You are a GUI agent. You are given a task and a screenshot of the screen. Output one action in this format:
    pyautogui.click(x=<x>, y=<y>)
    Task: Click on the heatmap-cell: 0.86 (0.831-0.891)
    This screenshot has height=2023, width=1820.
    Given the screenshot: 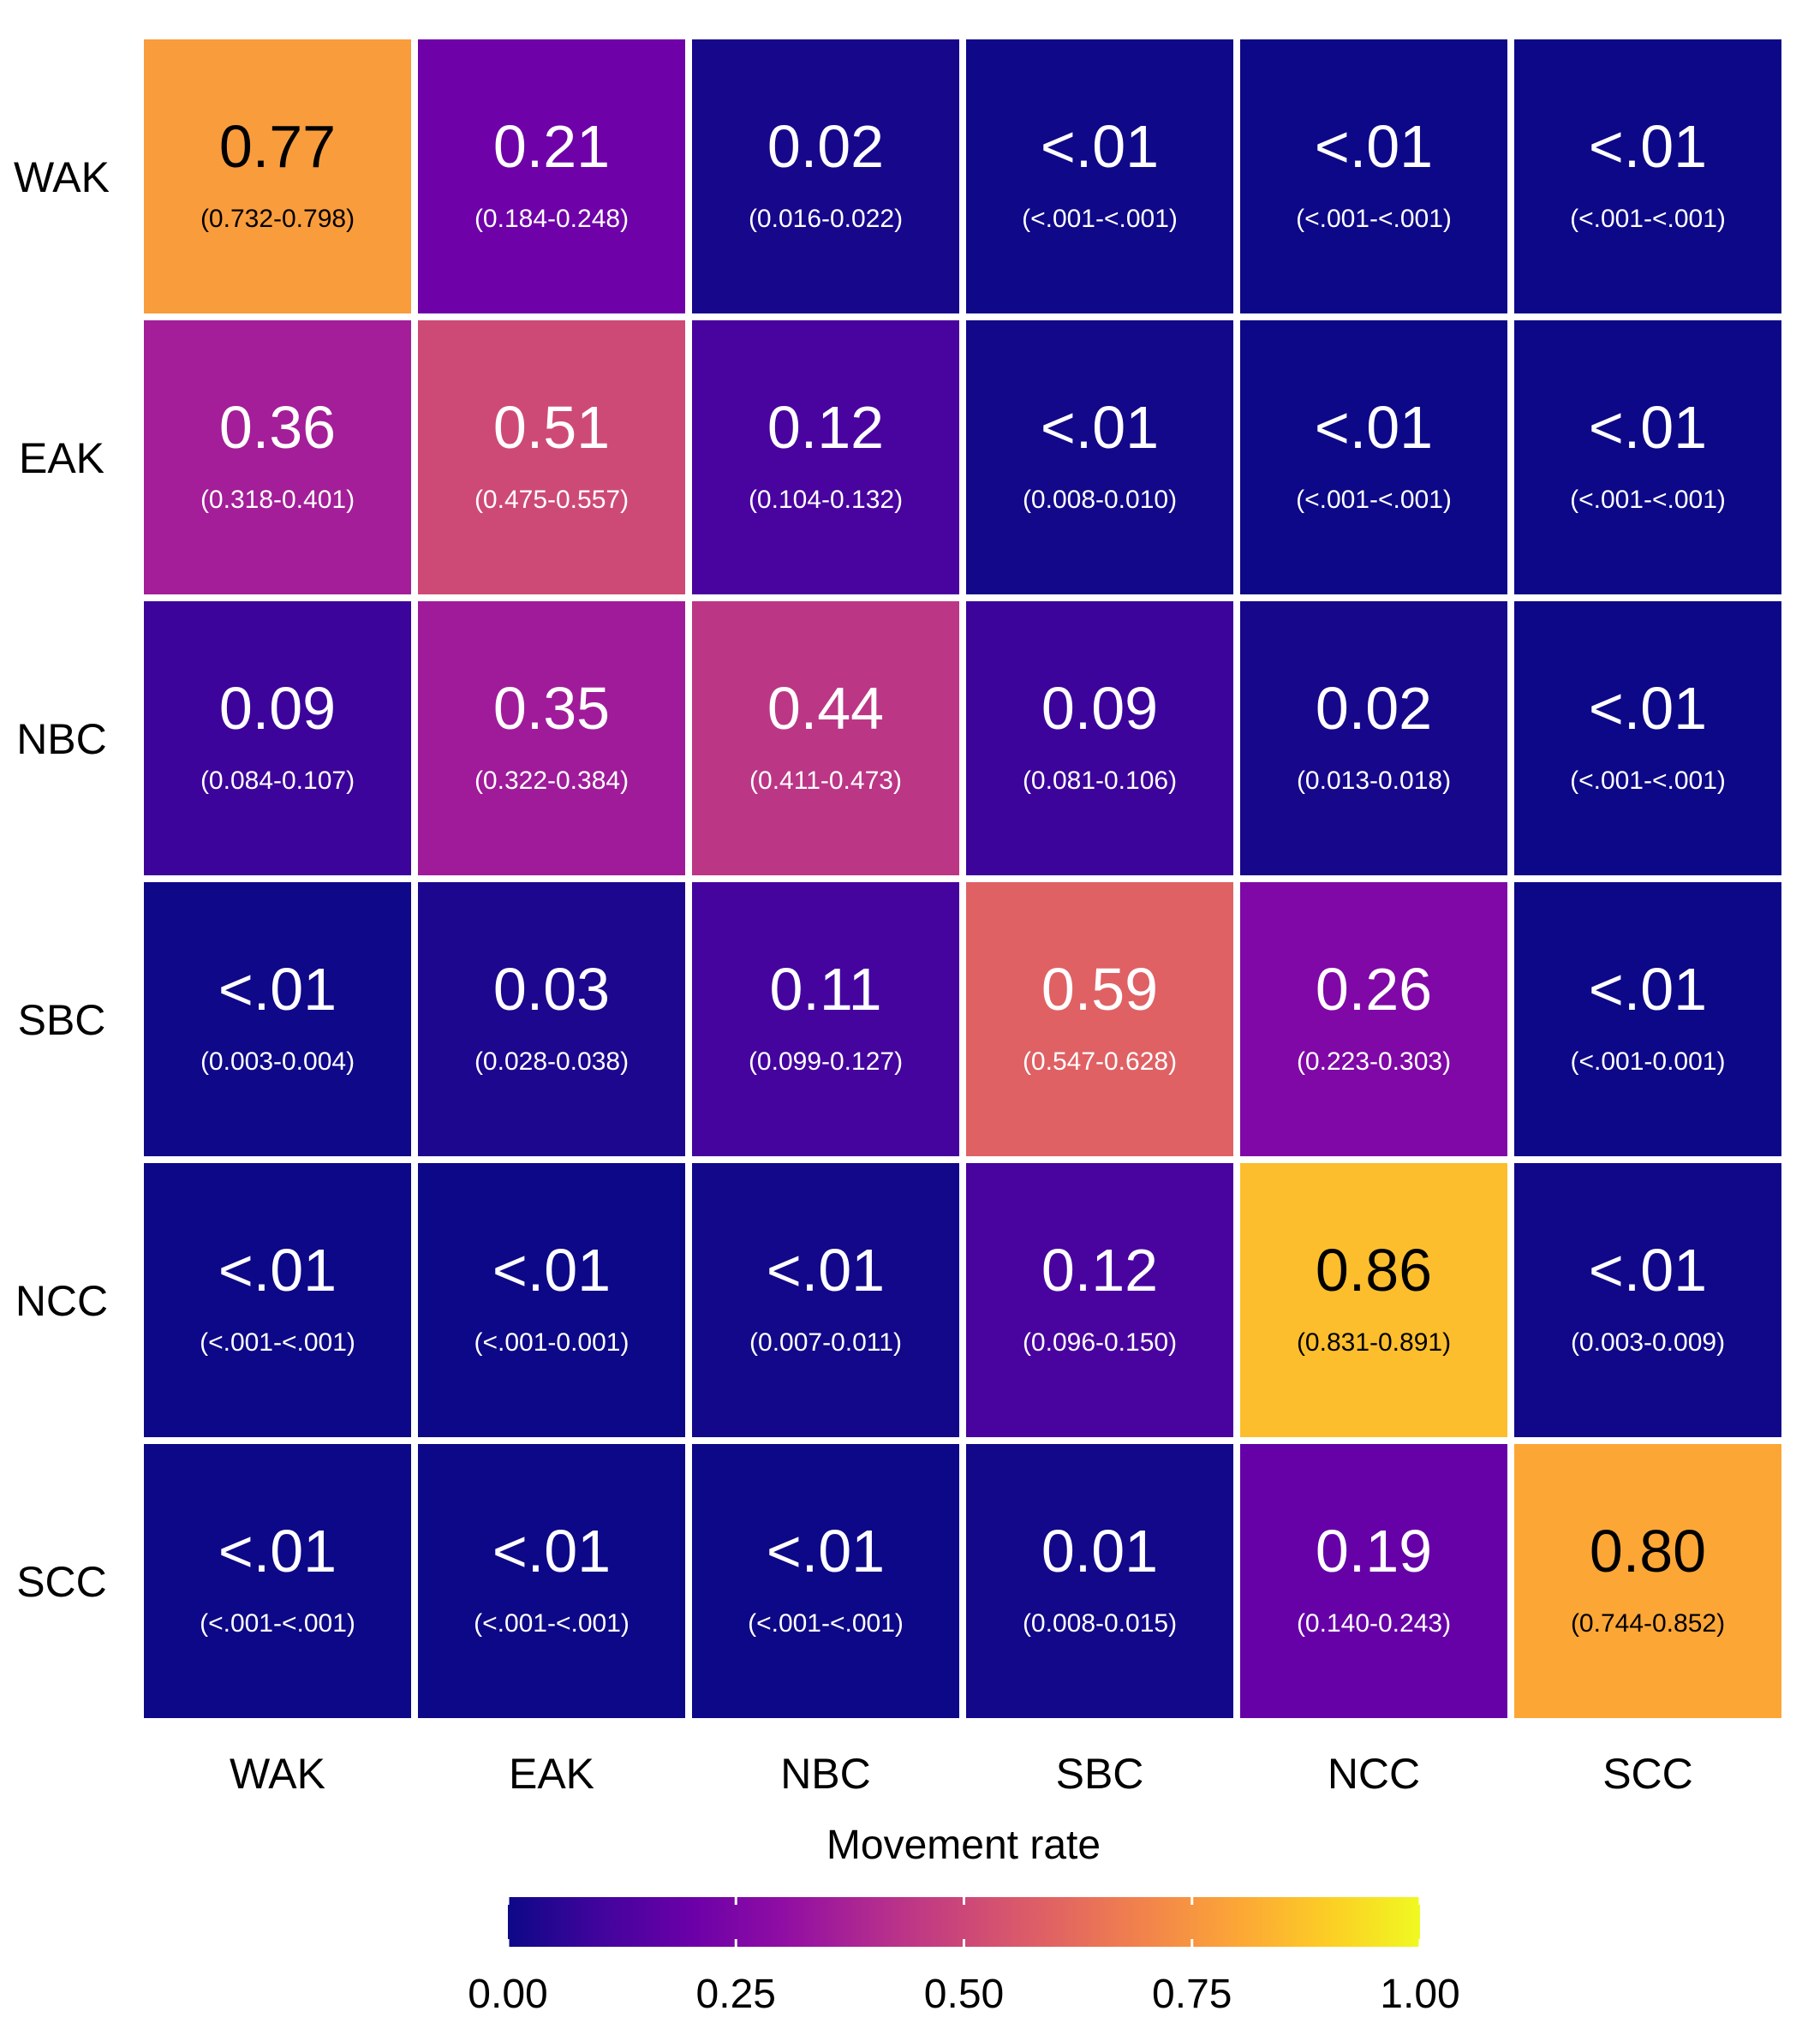 What is the action you would take?
    pyautogui.click(x=1374, y=1300)
    